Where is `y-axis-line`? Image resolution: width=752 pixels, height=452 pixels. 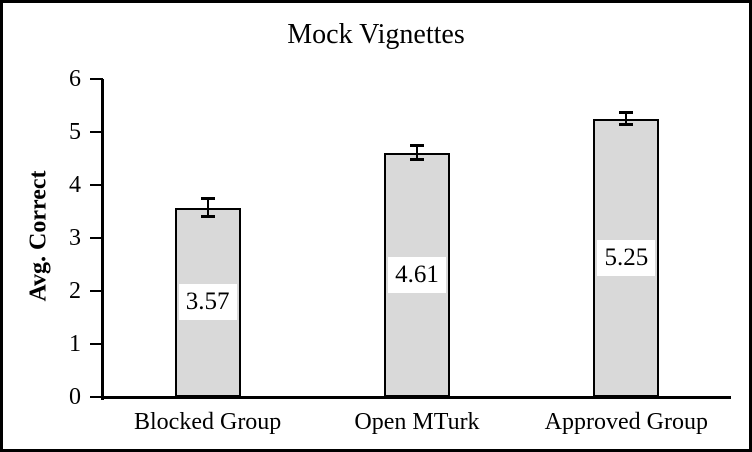 y-axis-line is located at coordinates (102, 239).